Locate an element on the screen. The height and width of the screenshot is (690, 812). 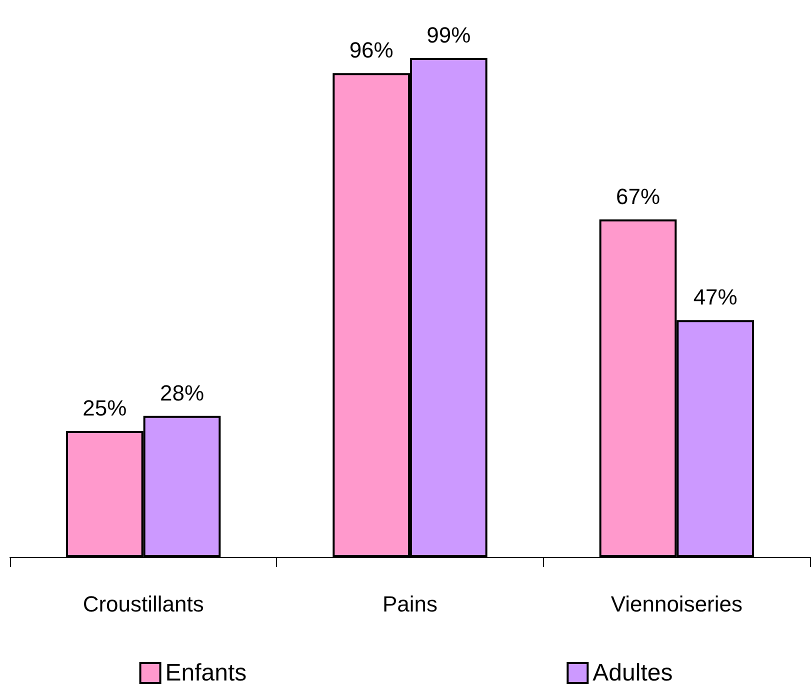
legend-label: Adultes is located at coordinates (632, 673).